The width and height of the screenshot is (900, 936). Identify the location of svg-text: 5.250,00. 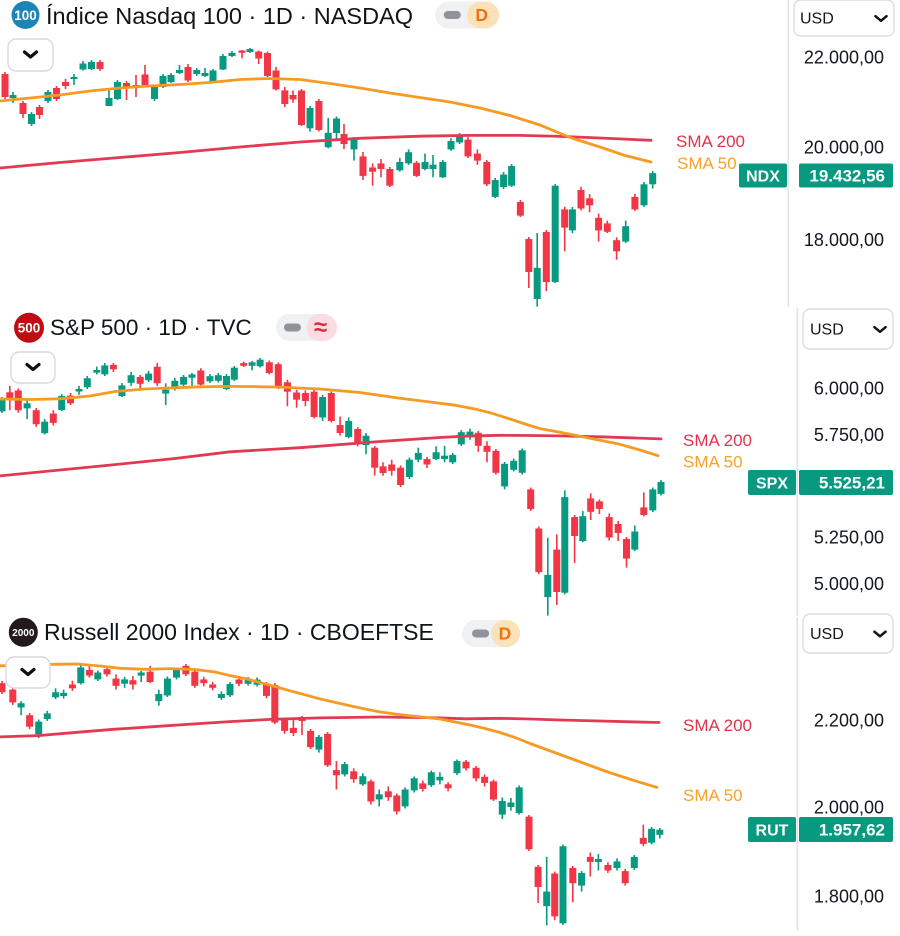
(849, 538).